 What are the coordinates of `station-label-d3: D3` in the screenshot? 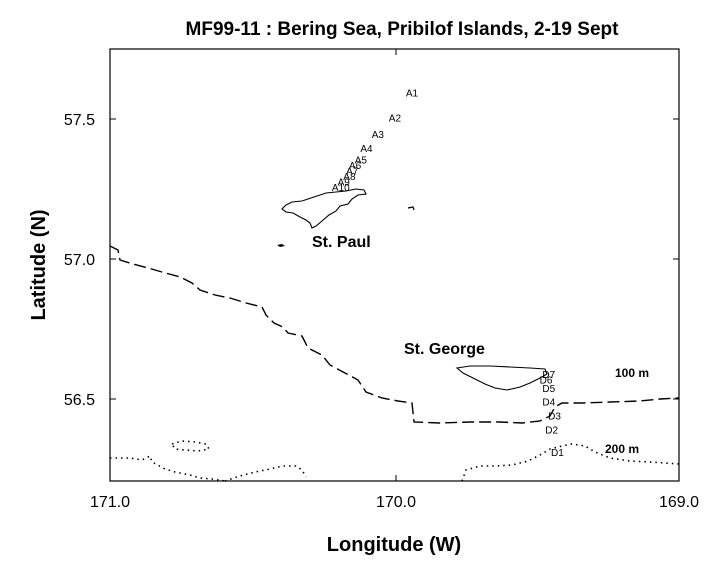 It's located at (554, 417).